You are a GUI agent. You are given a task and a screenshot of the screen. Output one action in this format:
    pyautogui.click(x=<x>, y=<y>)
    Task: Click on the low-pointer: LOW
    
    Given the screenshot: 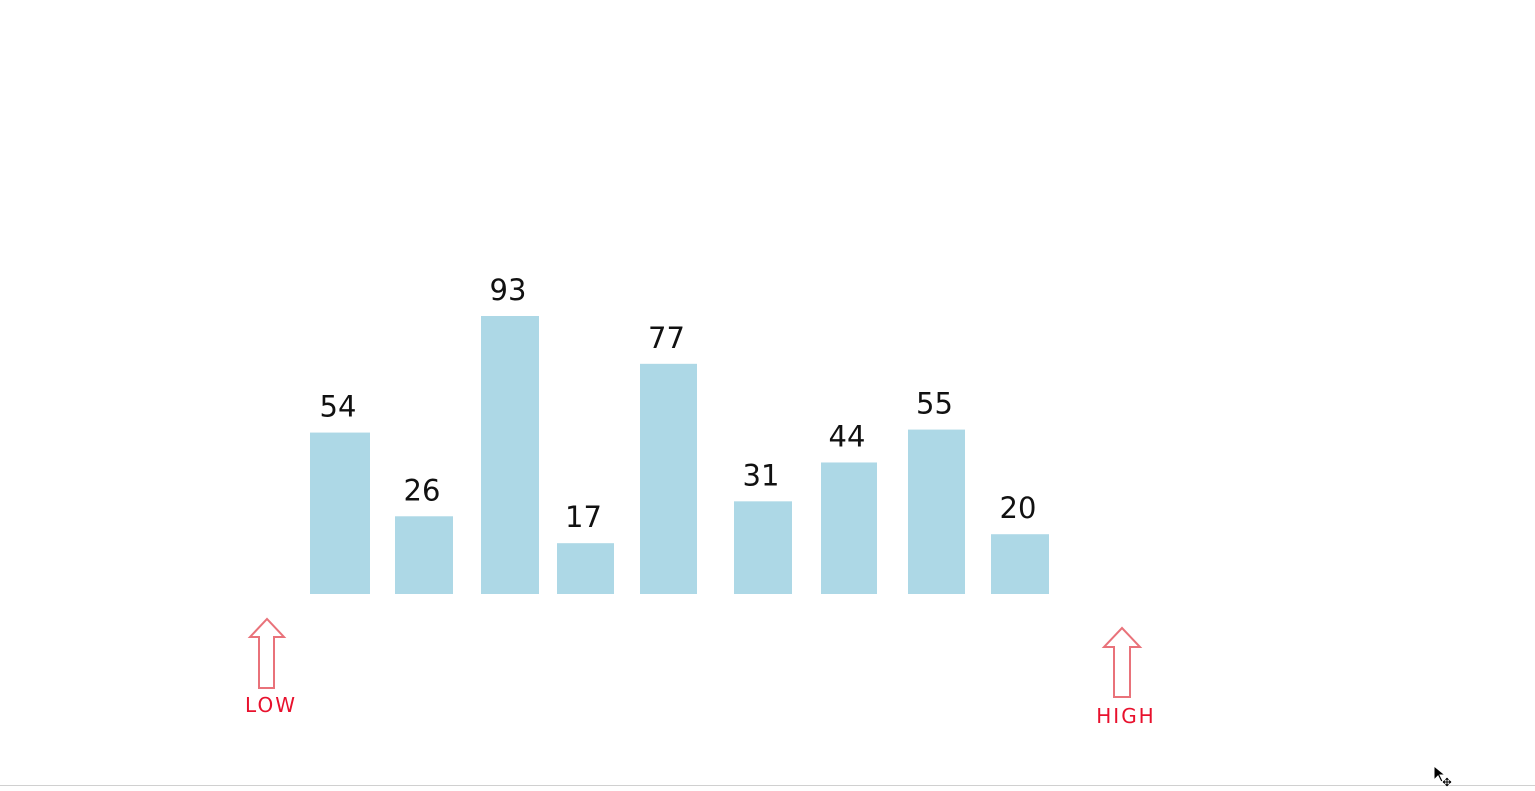 What is the action you would take?
    pyautogui.click(x=271, y=667)
    